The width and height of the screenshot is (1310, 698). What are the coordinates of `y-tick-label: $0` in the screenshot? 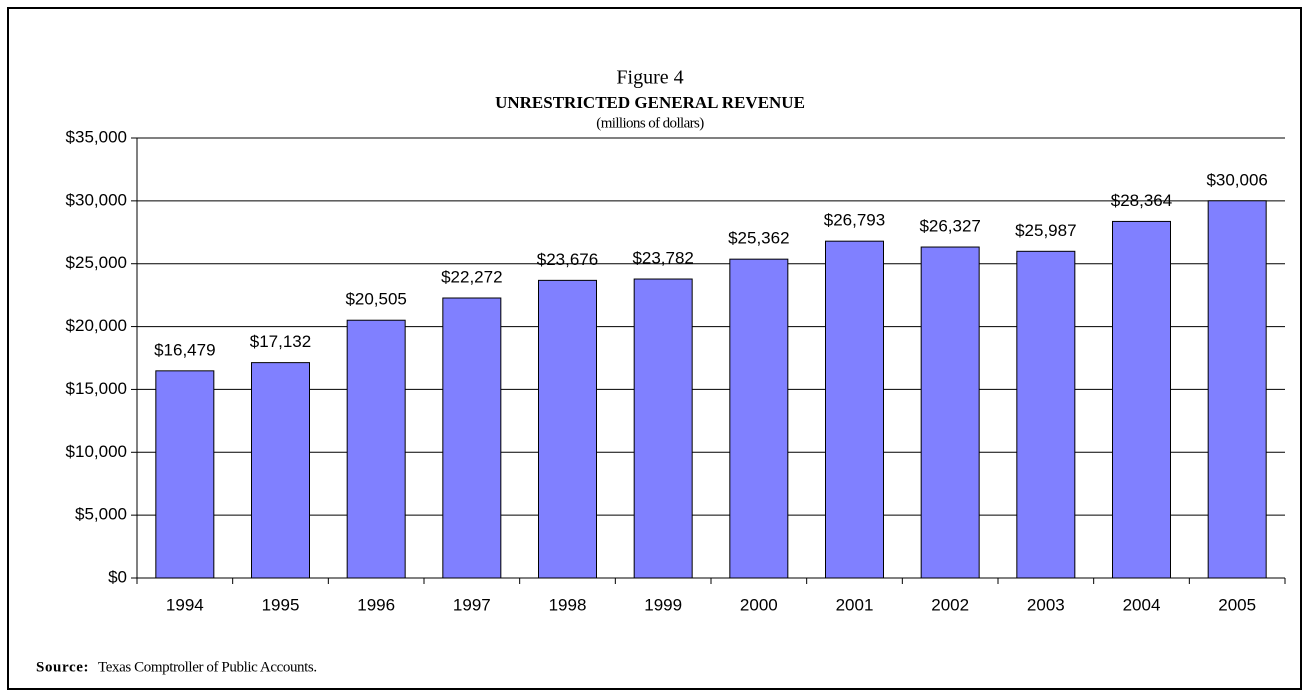 It's located at (117, 576).